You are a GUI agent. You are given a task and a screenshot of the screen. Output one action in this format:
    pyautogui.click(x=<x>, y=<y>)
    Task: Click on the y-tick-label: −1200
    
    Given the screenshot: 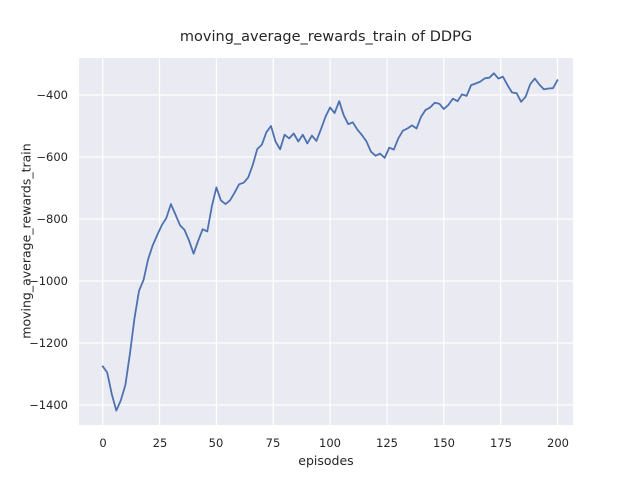 What is the action you would take?
    pyautogui.click(x=48, y=343)
    